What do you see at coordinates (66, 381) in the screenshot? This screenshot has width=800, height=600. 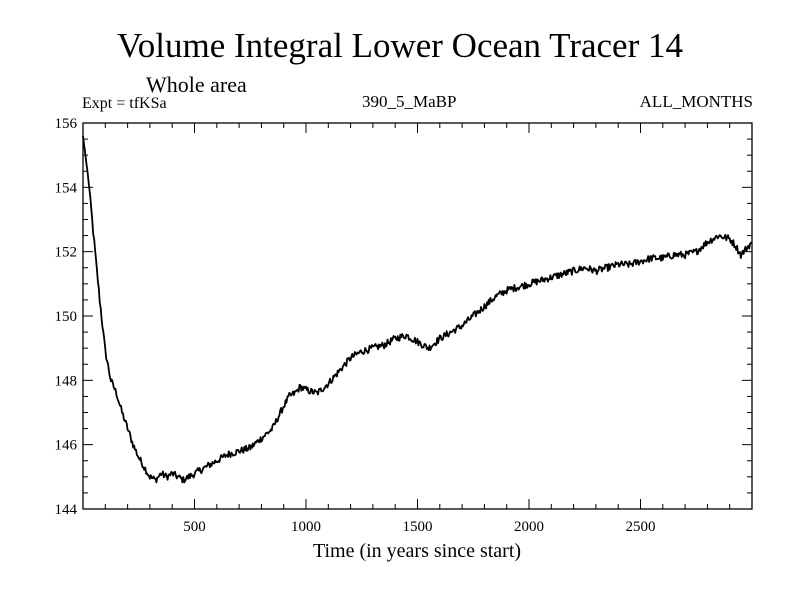 I see `y-tick-label: 148` at bounding box center [66, 381].